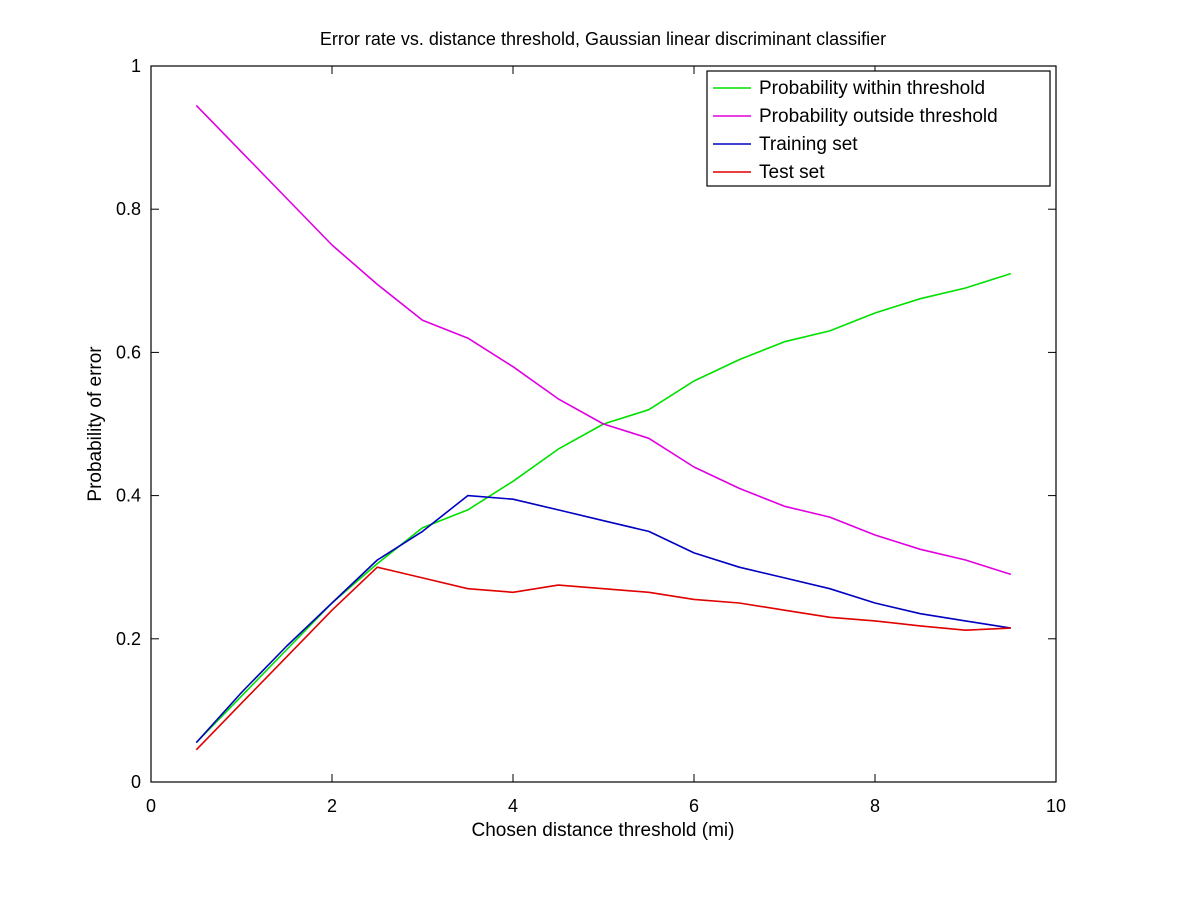 Image resolution: width=1200 pixels, height=902 pixels. Describe the element at coordinates (332, 806) in the screenshot. I see `x-tick-label: 2` at that location.